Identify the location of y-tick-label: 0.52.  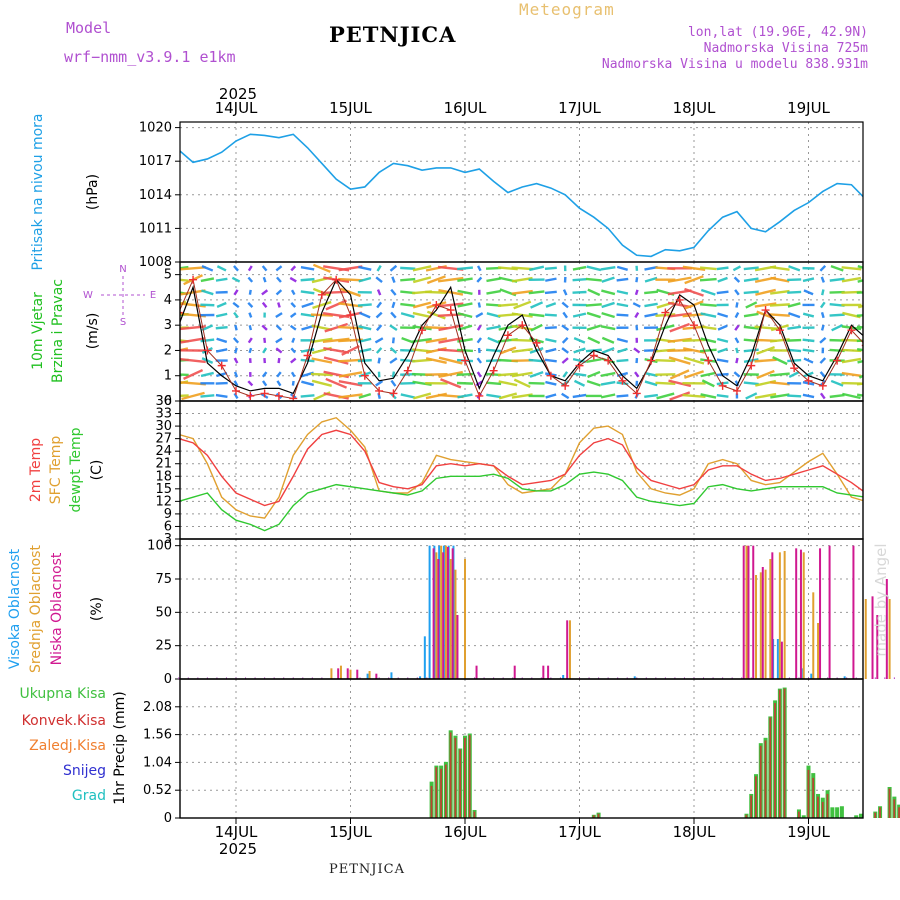
(157, 790).